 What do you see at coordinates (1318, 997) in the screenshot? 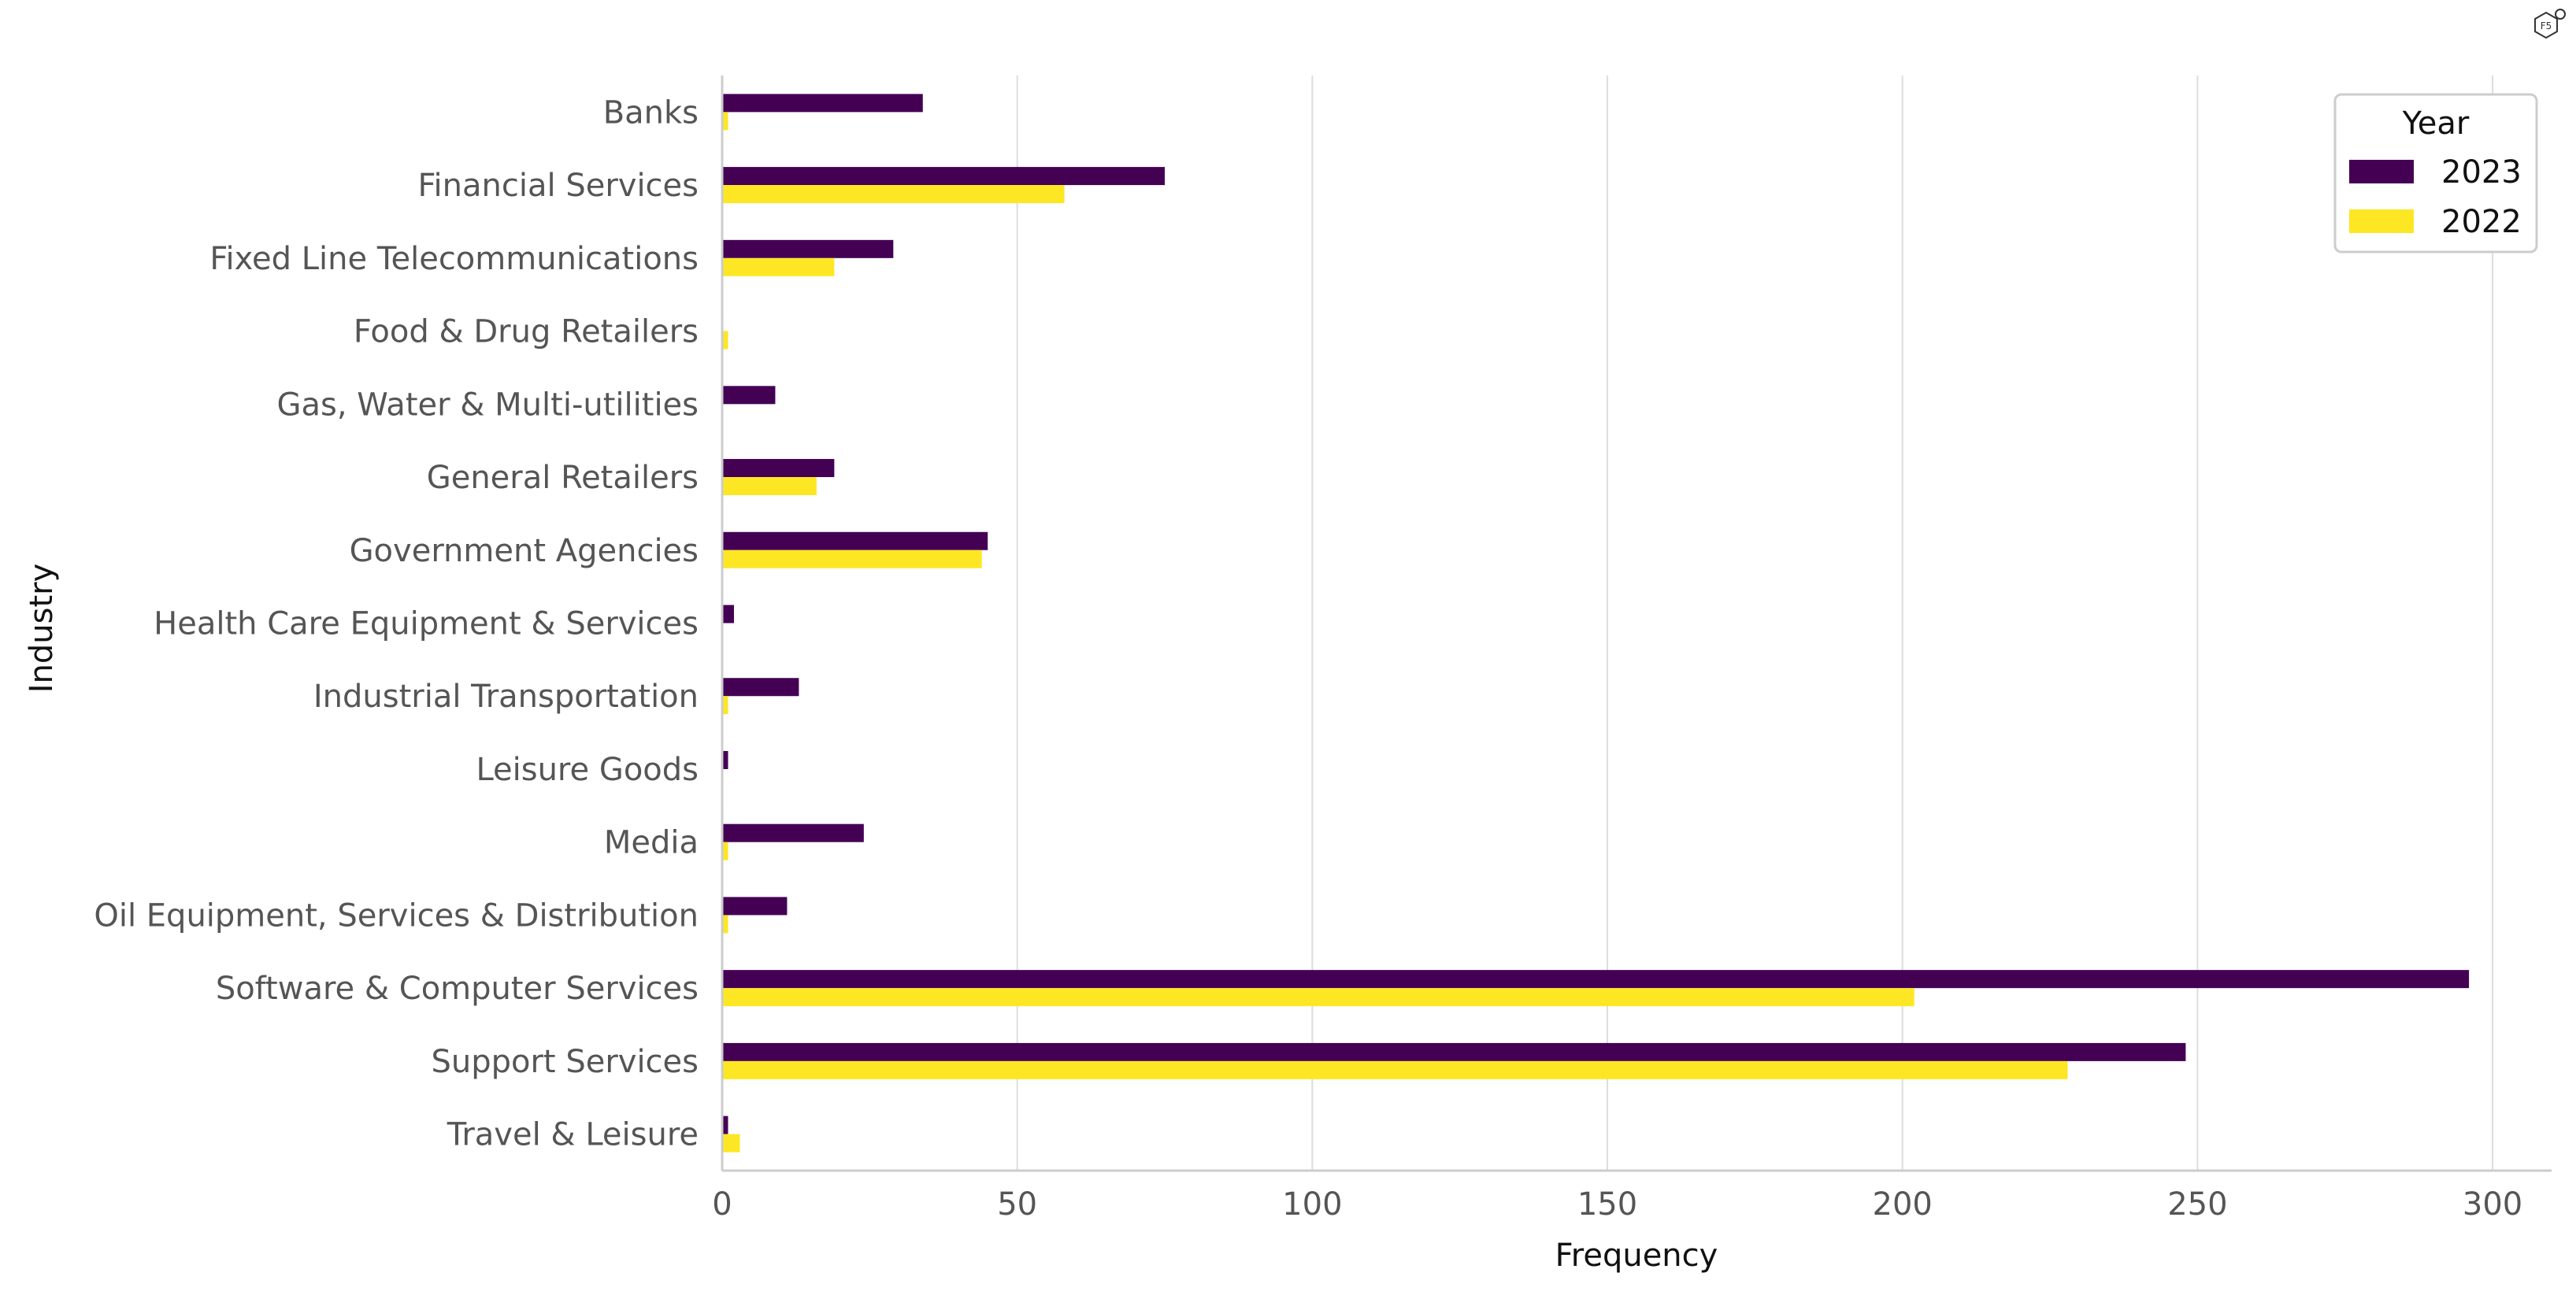
I see `bar-software-and-computer-services-2022` at bounding box center [1318, 997].